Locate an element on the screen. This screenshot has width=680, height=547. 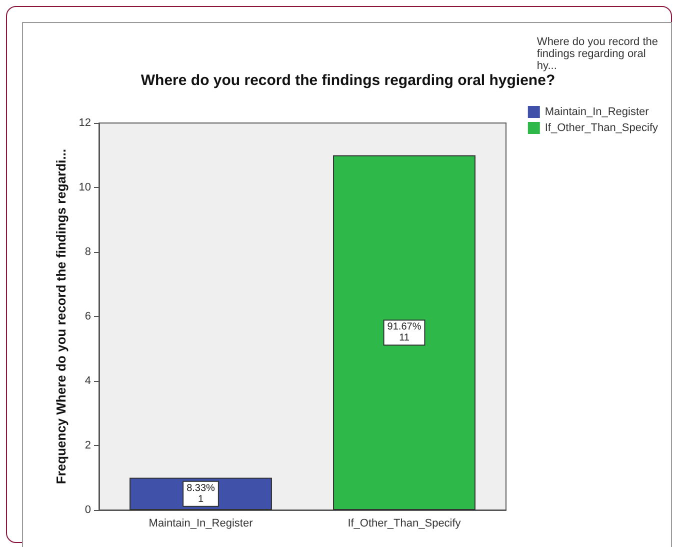
y-tick-label: 2 is located at coordinates (87, 446).